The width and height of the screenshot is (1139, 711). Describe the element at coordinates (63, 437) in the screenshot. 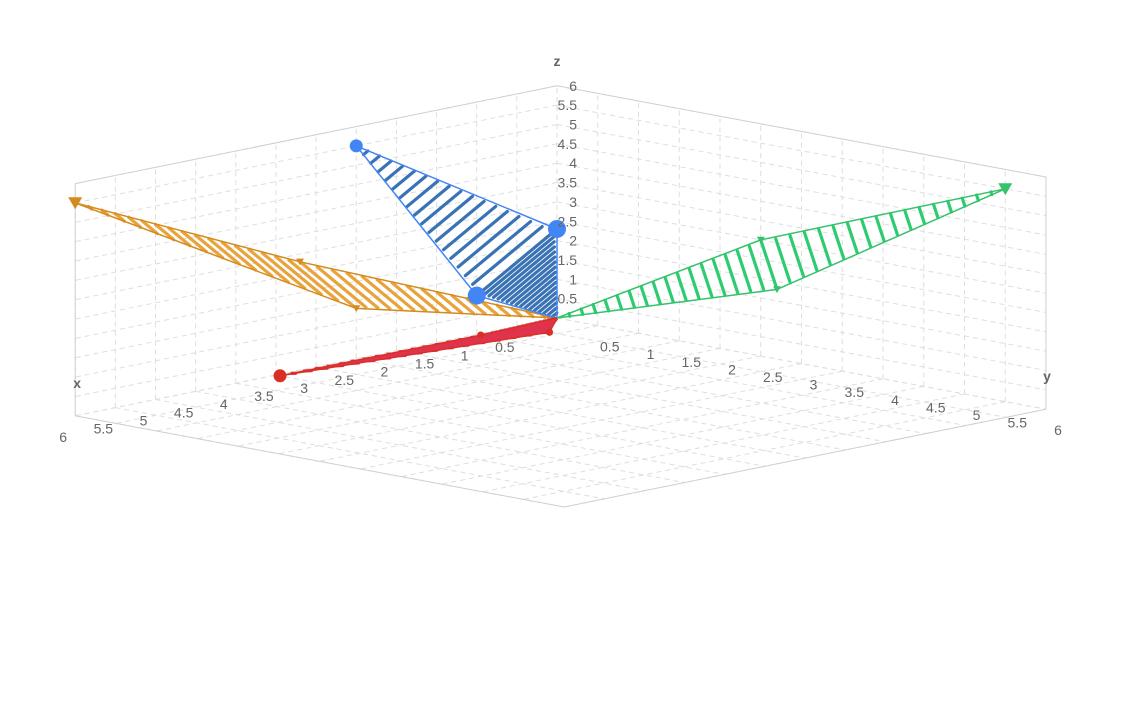

I see `x-tick-label: 6` at that location.